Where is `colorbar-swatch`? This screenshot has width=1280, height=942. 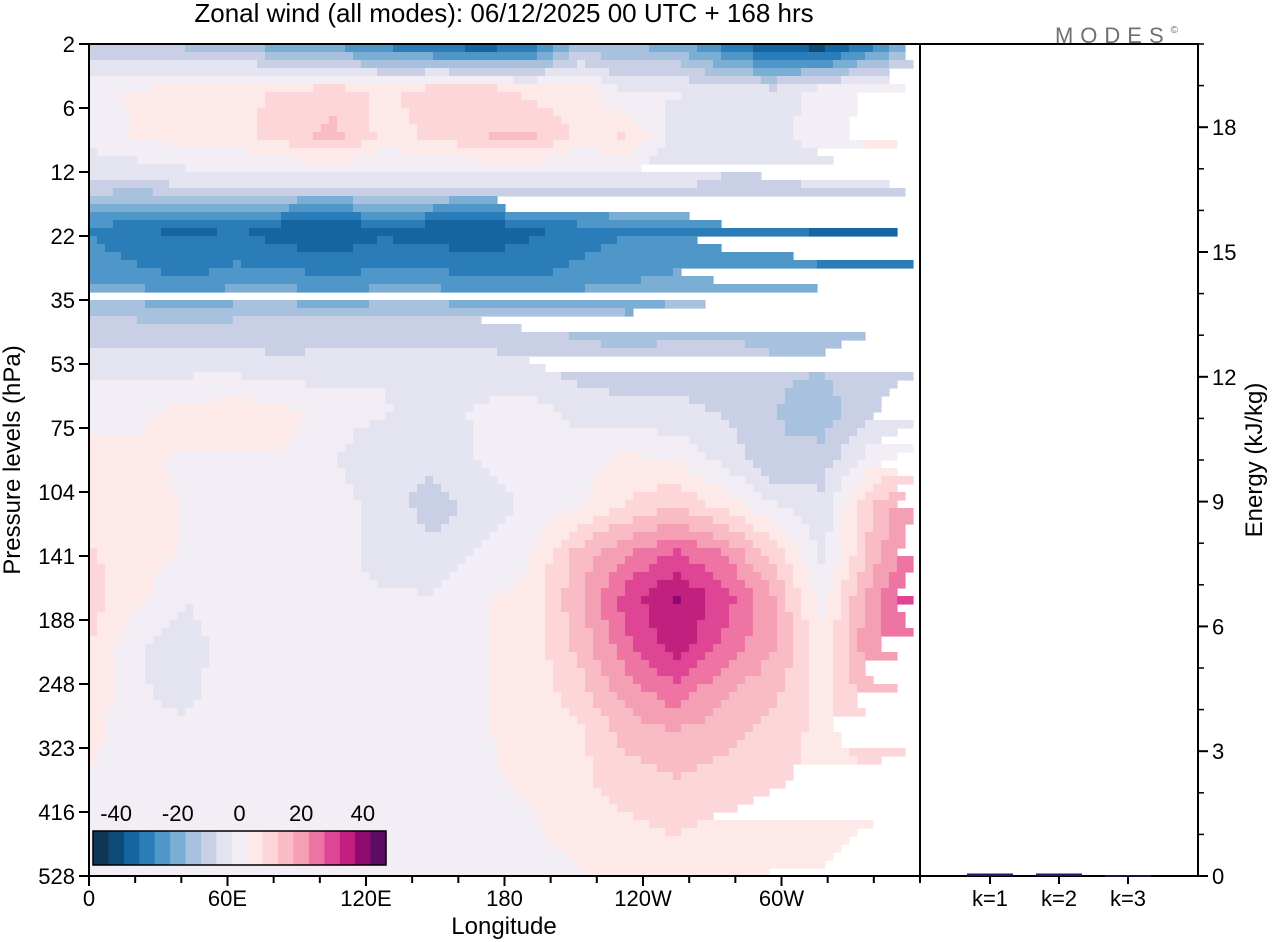
colorbar-swatch is located at coordinates (378, 848).